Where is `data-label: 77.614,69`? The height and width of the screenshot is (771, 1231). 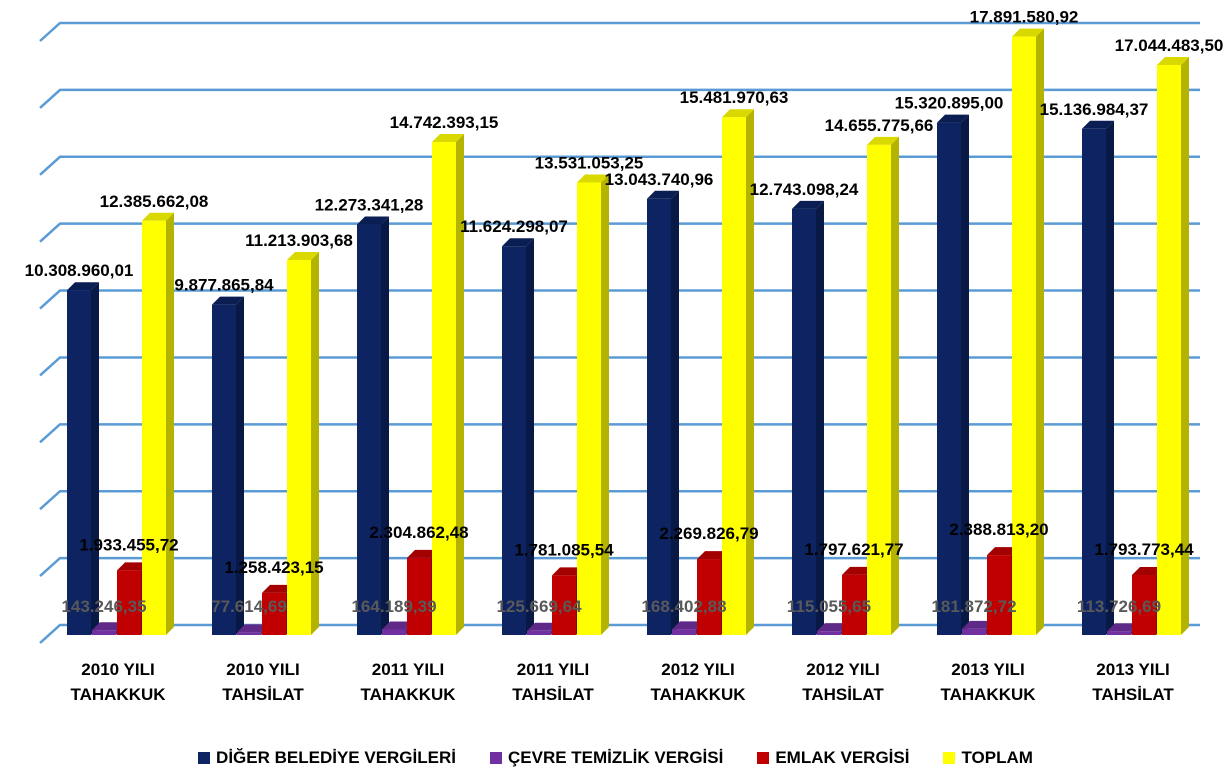 data-label: 77.614,69 is located at coordinates (249, 606).